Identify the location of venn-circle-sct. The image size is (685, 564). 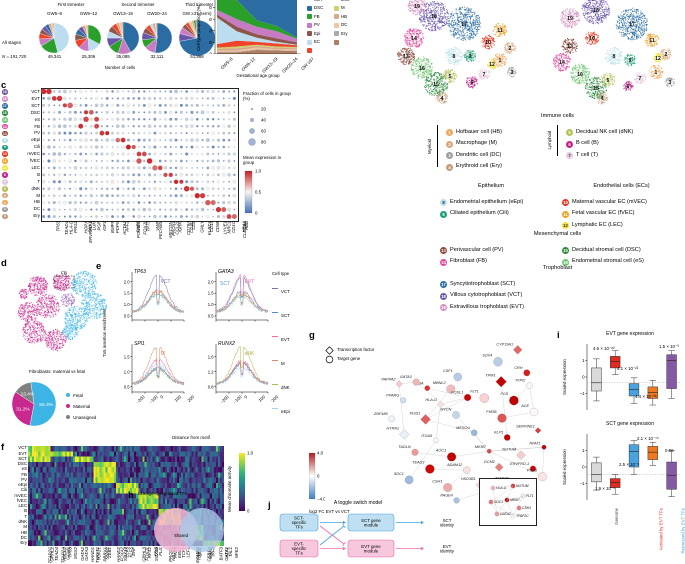
(202, 530).